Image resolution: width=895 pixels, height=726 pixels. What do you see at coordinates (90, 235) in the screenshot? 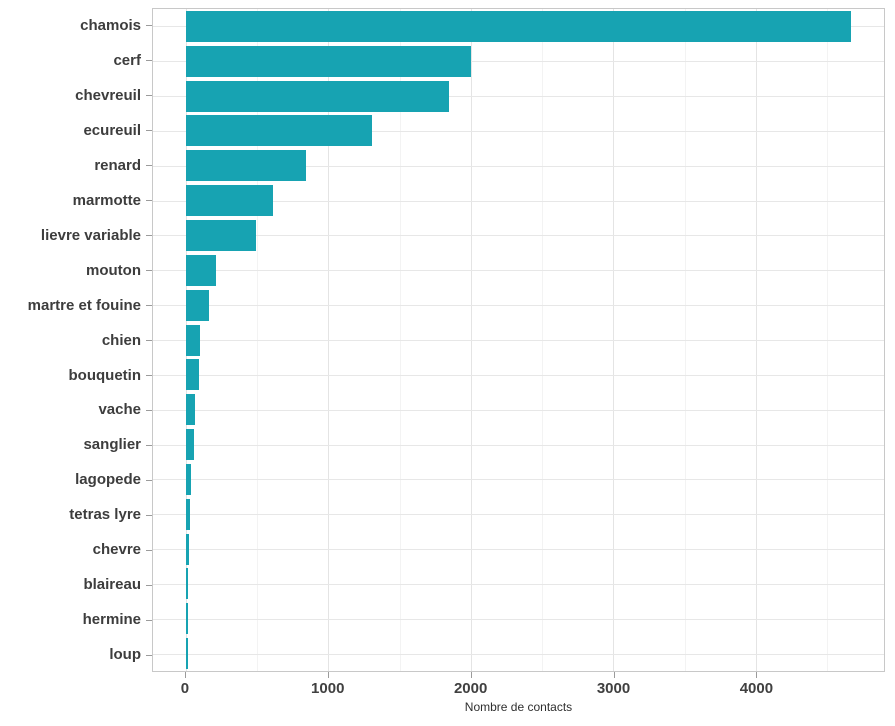
I see `y-axis-label: lievre variable` at bounding box center [90, 235].